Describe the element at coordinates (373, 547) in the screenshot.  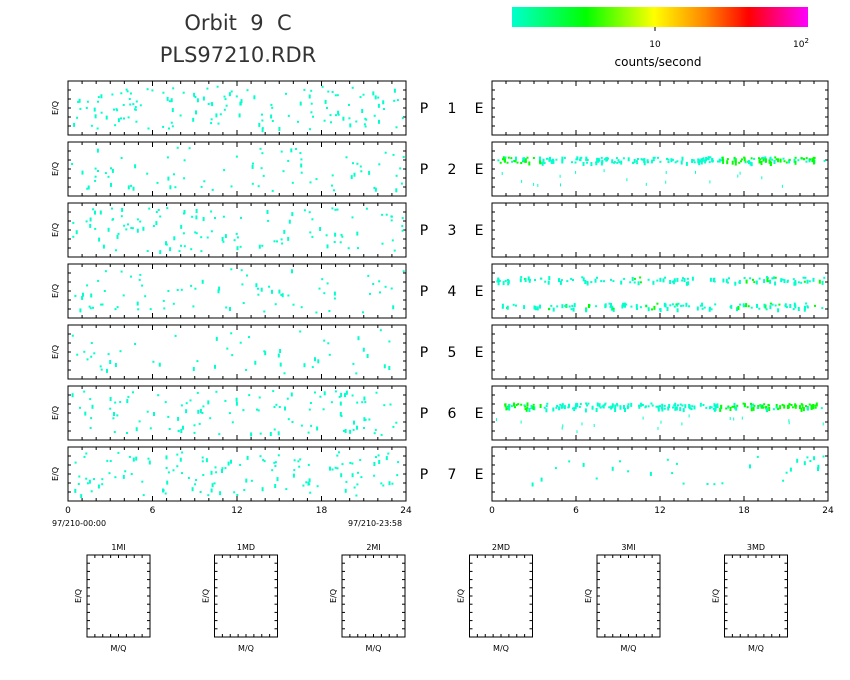
I see `mini-title: 2MI` at that location.